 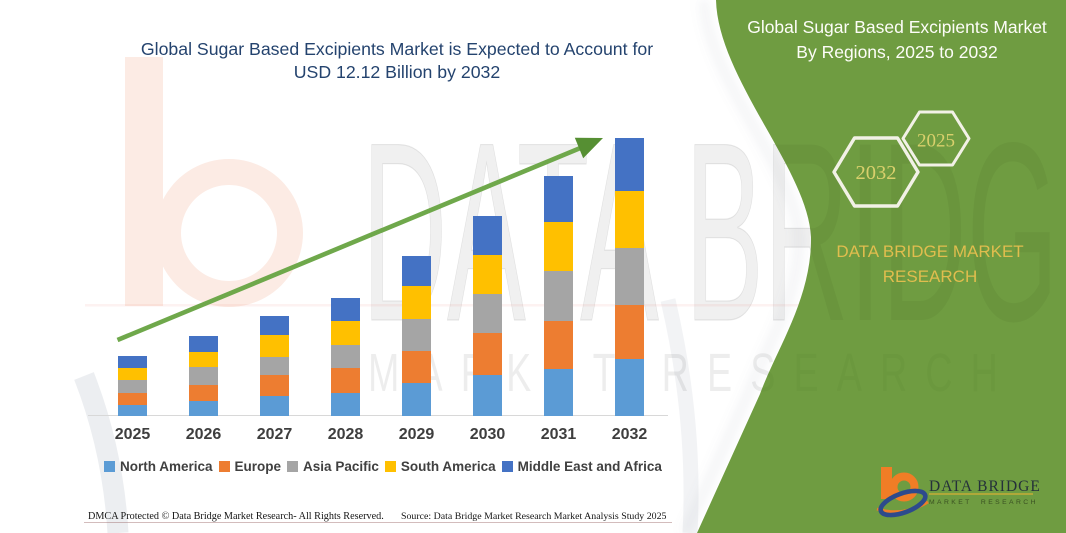 What do you see at coordinates (983, 502) in the screenshot?
I see `svg-text: MARKET RESEARCH` at bounding box center [983, 502].